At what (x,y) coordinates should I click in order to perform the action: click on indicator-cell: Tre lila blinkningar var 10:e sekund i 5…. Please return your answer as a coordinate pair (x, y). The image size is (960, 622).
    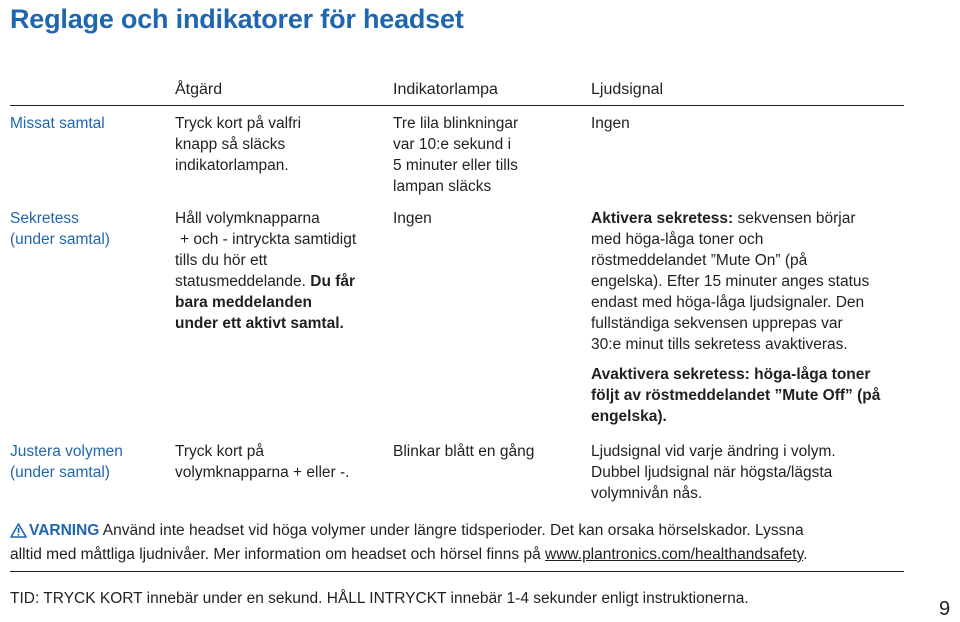
    Looking at the image, I should click on (456, 155).